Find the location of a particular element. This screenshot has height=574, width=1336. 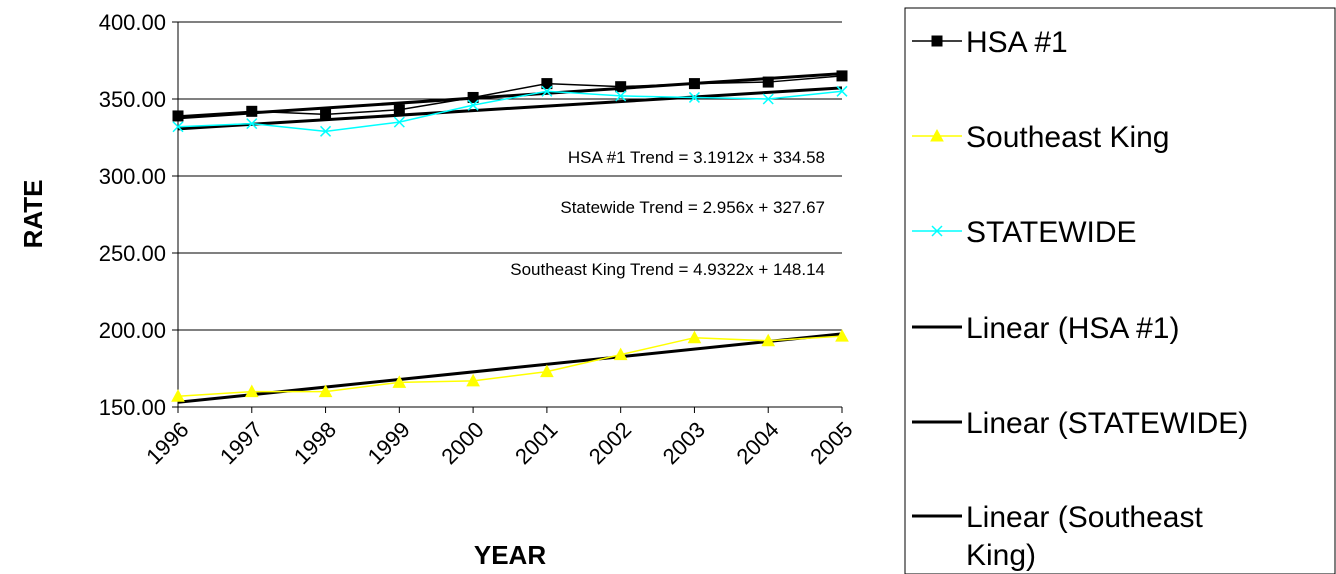

x-tick-label: 2003 is located at coordinates (684, 443).